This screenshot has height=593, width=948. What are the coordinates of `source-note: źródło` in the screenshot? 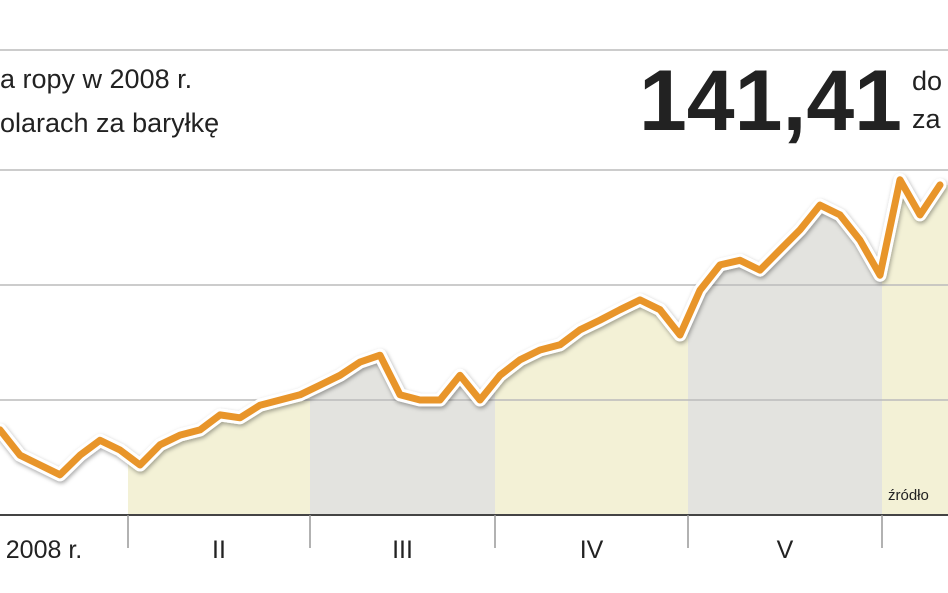 It's located at (908, 495).